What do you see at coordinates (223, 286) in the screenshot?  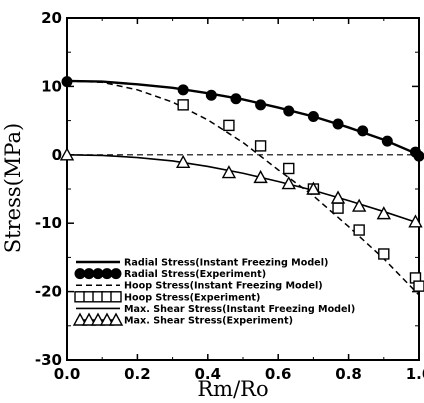 I see `legend-label-2: Hoop Stress(Instant Freezing Model)` at bounding box center [223, 286].